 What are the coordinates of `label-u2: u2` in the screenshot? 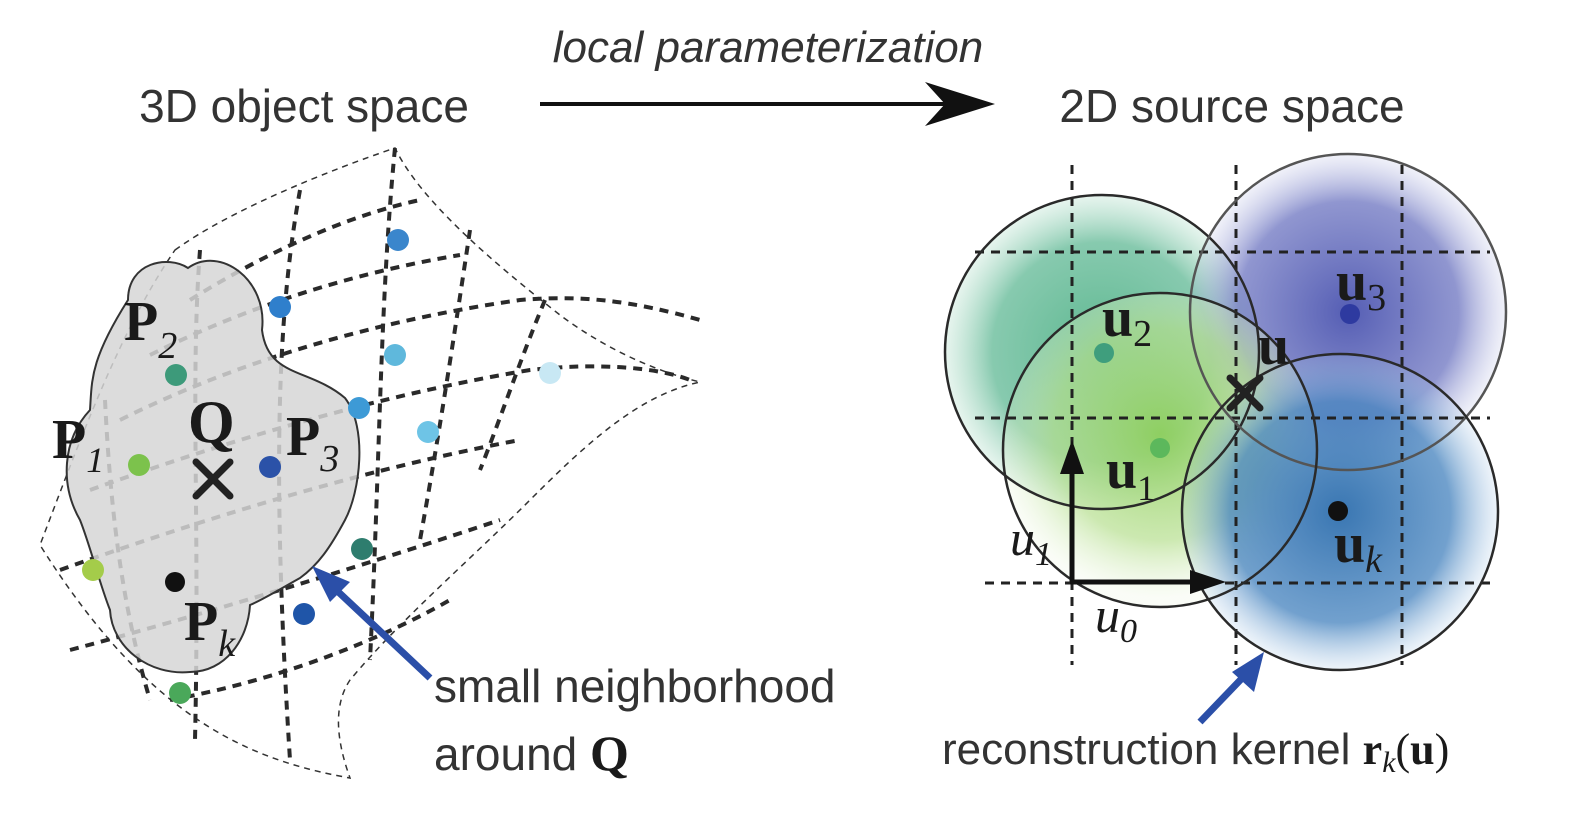 It's located at (1127, 321).